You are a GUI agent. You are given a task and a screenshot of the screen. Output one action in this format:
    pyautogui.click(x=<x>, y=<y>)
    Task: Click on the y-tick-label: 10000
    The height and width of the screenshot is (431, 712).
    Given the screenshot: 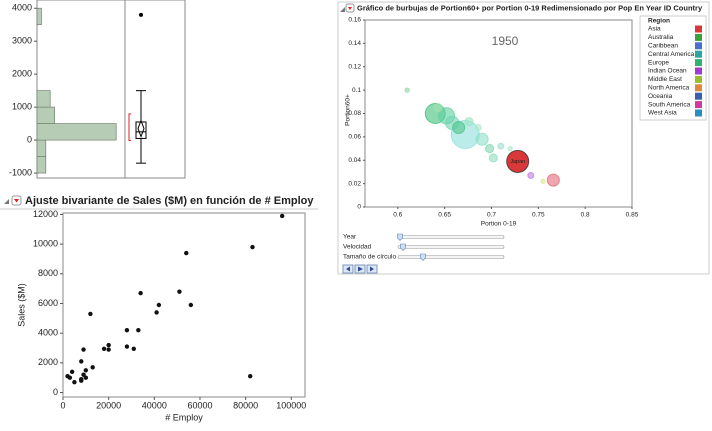 What is the action you would take?
    pyautogui.click(x=45, y=244)
    